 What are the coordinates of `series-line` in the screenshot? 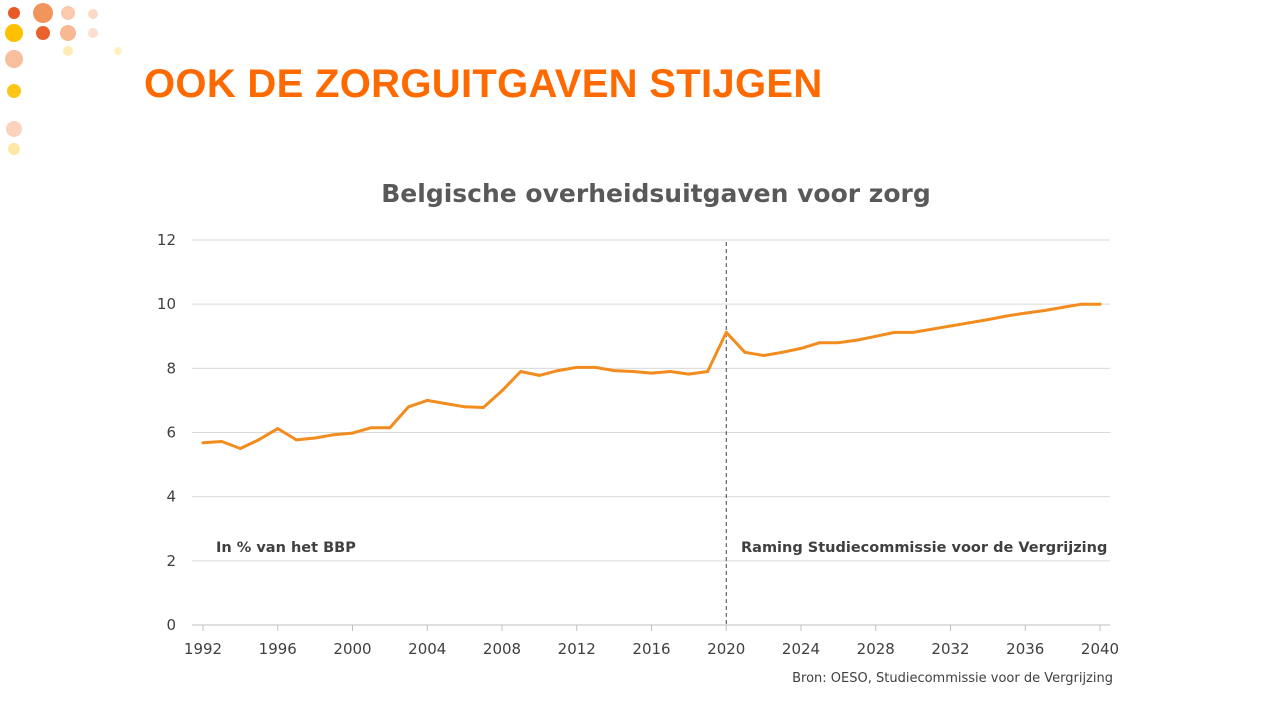 It's located at (651, 376).